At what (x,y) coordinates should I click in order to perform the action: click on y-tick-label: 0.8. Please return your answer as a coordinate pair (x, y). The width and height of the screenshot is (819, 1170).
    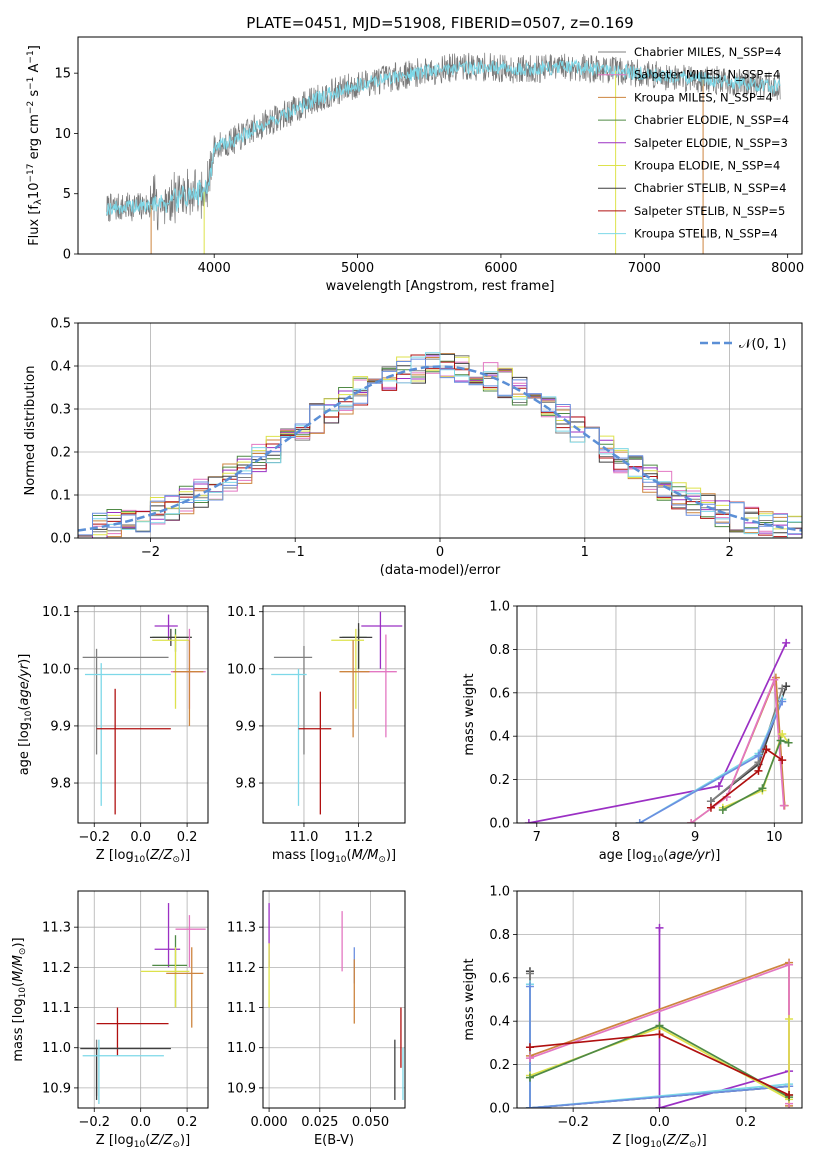
    Looking at the image, I should click on (499, 650).